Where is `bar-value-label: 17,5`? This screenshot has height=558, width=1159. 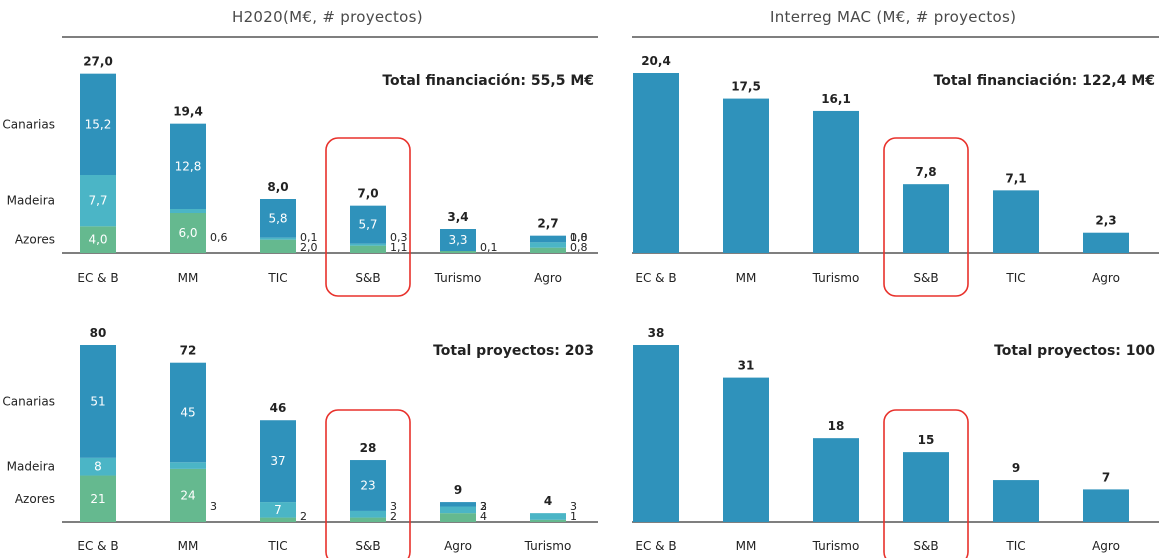
bar-value-label: 17,5 is located at coordinates (746, 87).